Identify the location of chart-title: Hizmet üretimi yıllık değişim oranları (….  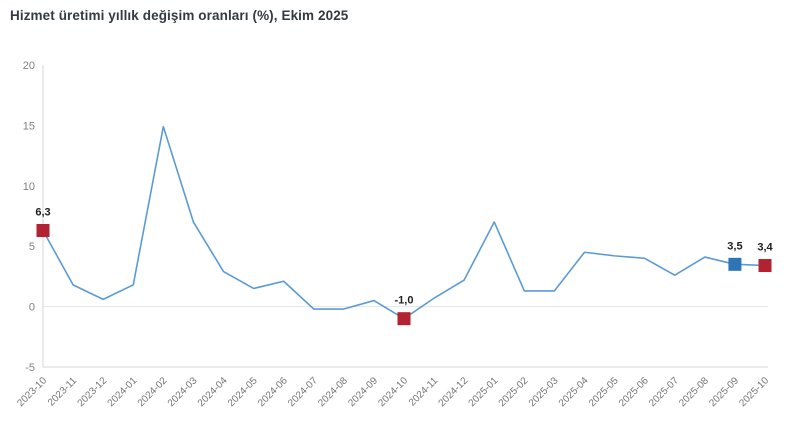
(179, 15).